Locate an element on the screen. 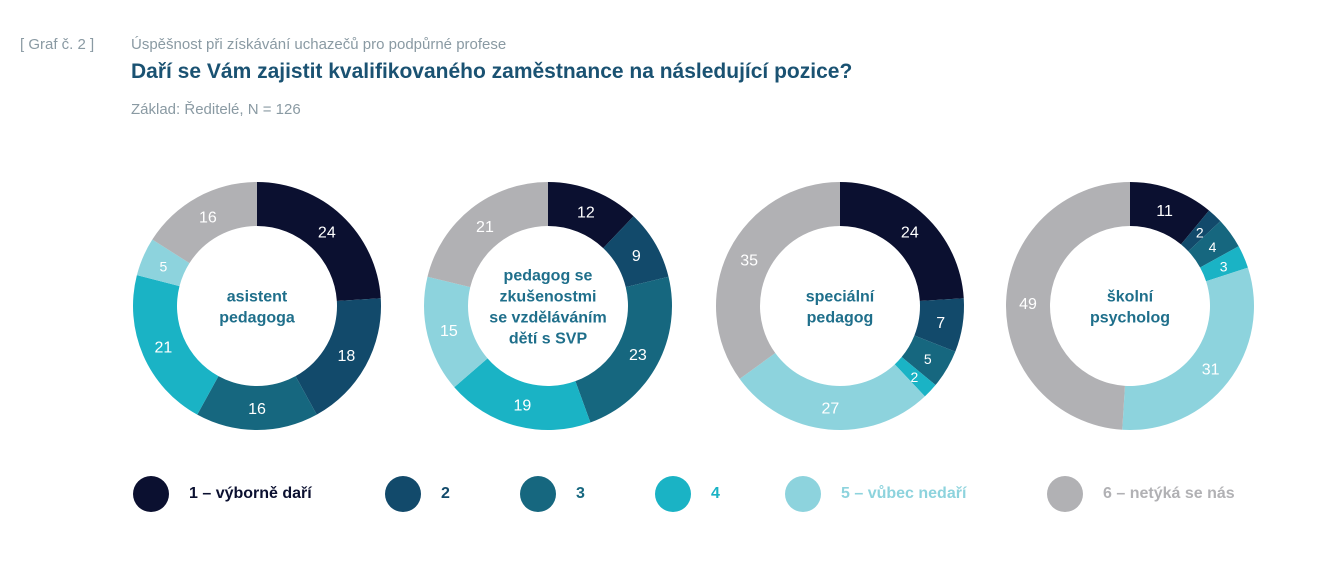 This screenshot has height=576, width=1320. legend-item: 1 – výborně daří is located at coordinates (222, 494).